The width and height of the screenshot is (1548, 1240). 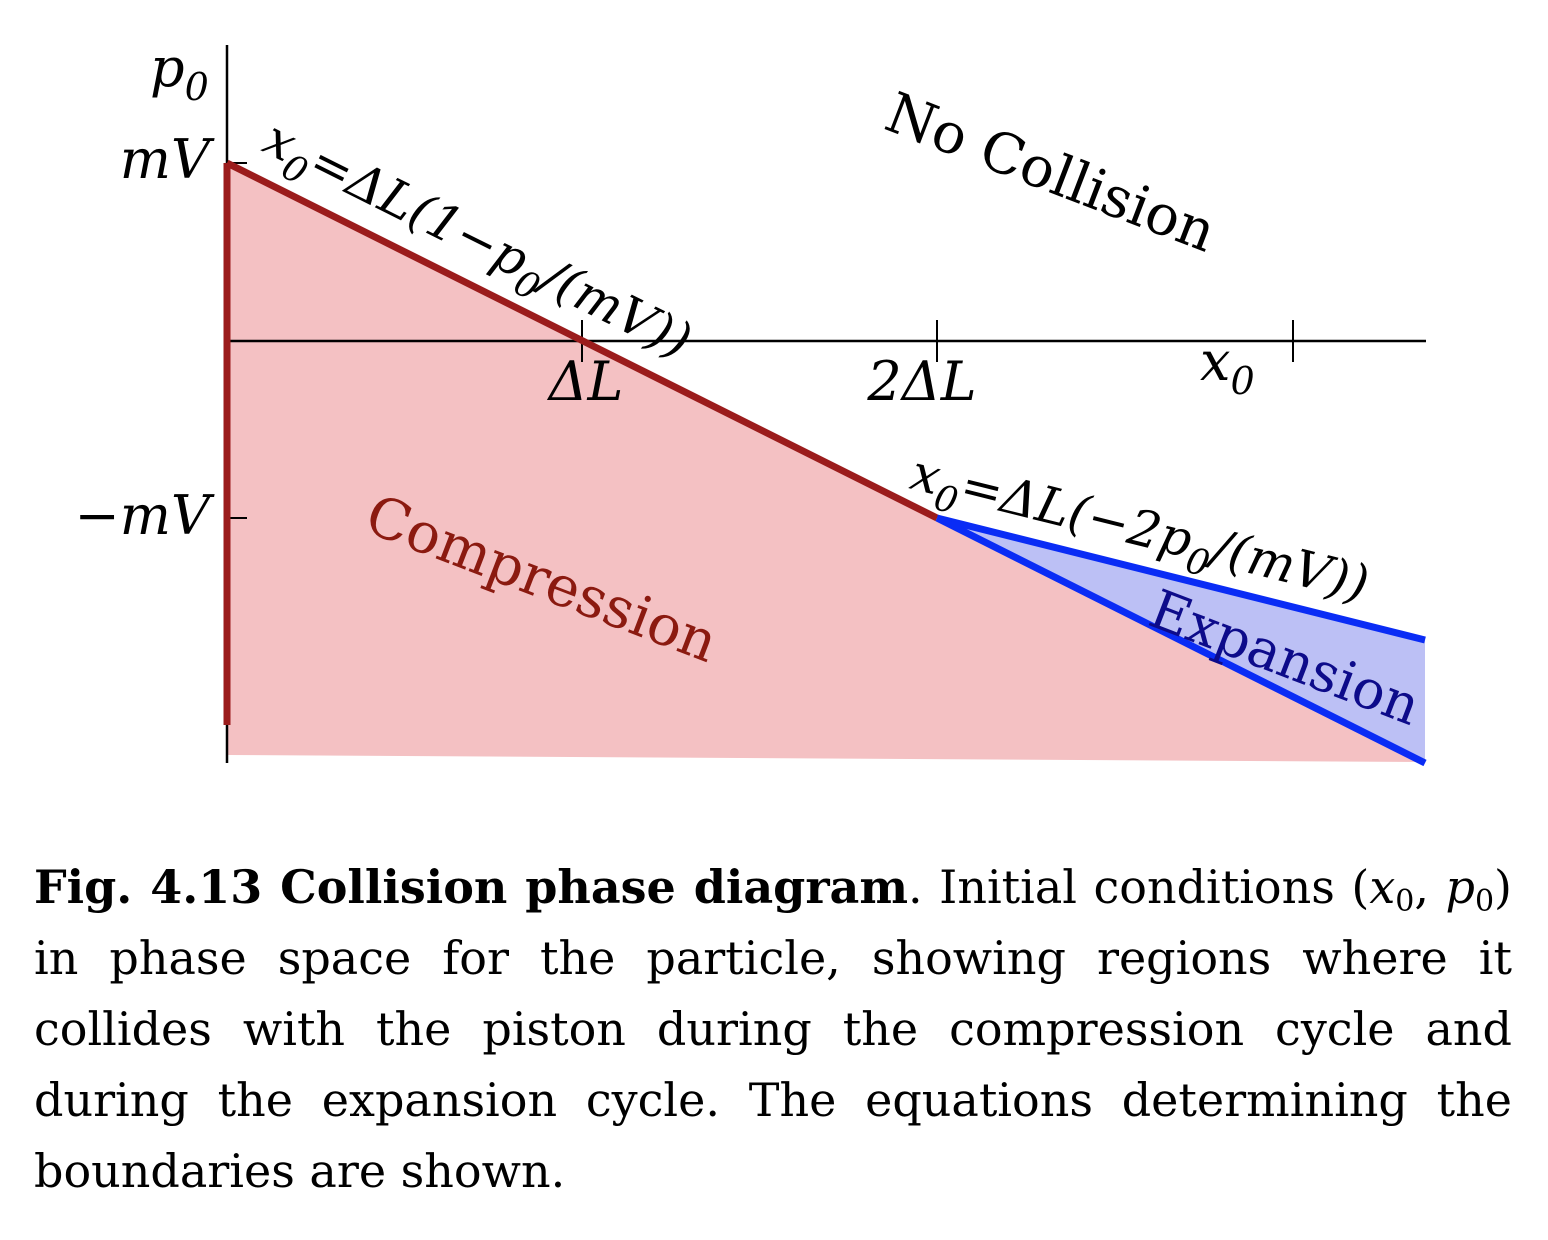 I want to click on caption-p-sub: 0, so click(x=1484, y=901).